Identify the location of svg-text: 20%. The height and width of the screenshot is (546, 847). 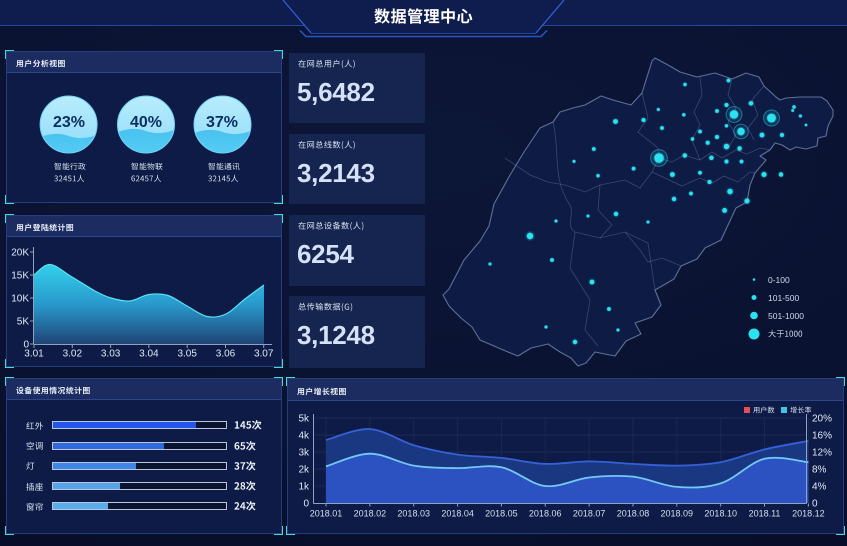
(822, 419).